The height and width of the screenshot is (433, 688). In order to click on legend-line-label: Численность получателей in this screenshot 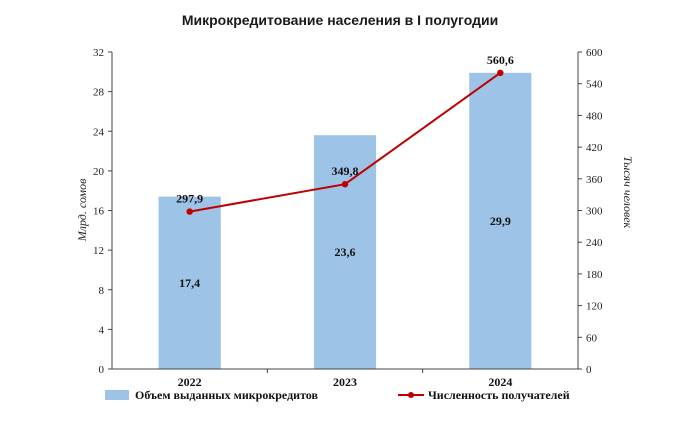, I will do `click(499, 395)`.